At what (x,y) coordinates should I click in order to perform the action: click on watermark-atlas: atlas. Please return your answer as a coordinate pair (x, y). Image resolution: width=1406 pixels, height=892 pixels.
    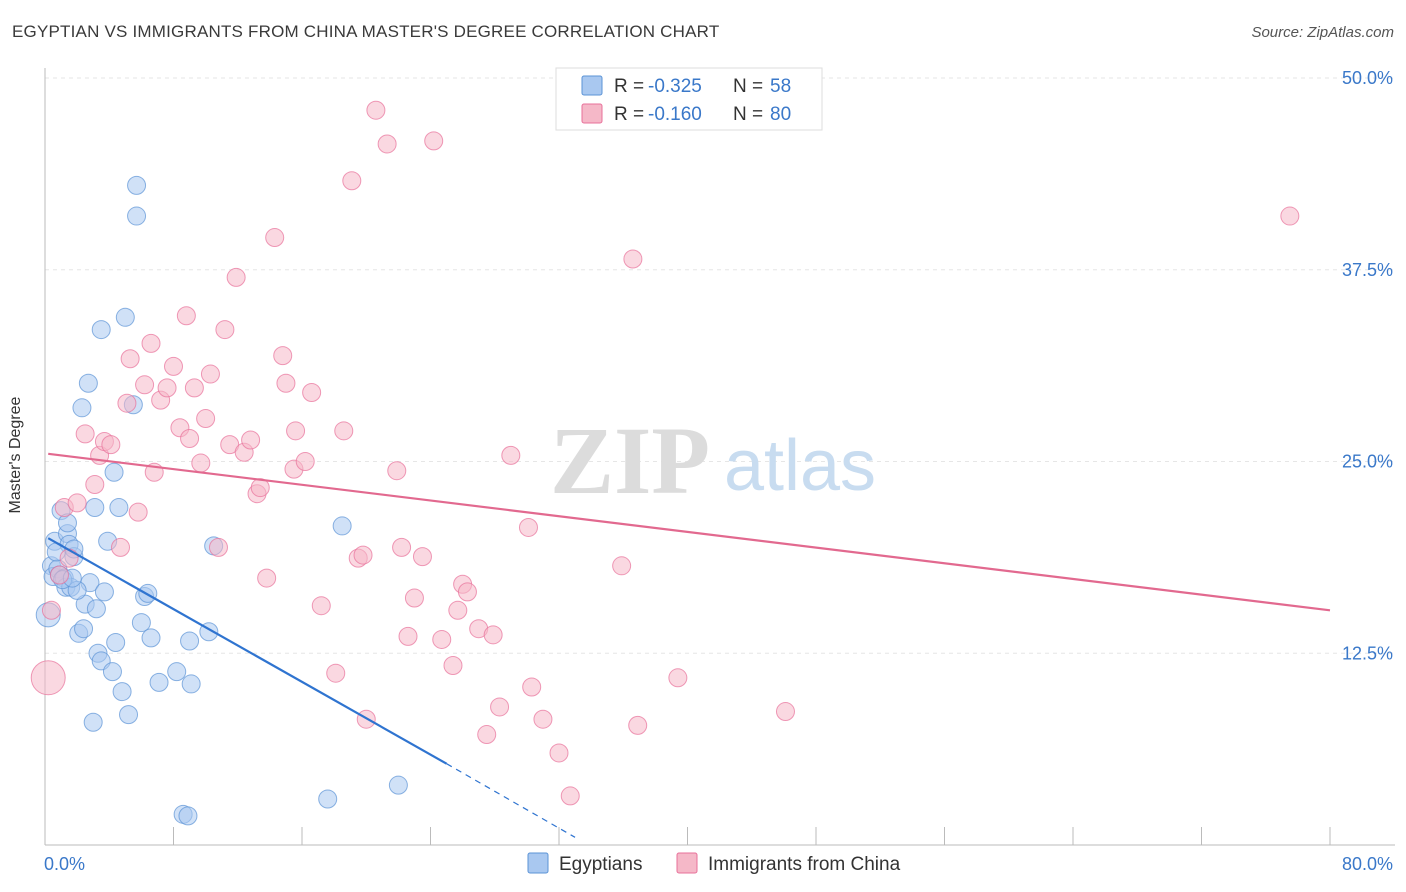
    Looking at the image, I should click on (800, 466).